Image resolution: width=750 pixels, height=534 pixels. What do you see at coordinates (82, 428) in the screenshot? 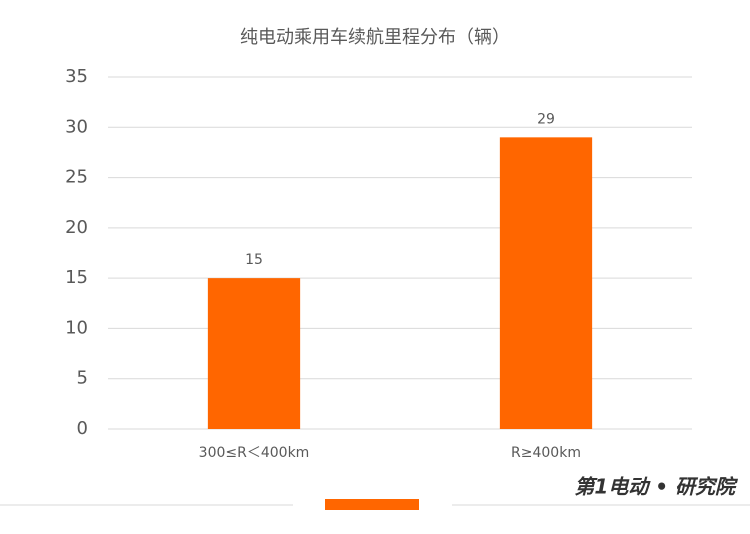
I see `y-tick-label: 0` at bounding box center [82, 428].